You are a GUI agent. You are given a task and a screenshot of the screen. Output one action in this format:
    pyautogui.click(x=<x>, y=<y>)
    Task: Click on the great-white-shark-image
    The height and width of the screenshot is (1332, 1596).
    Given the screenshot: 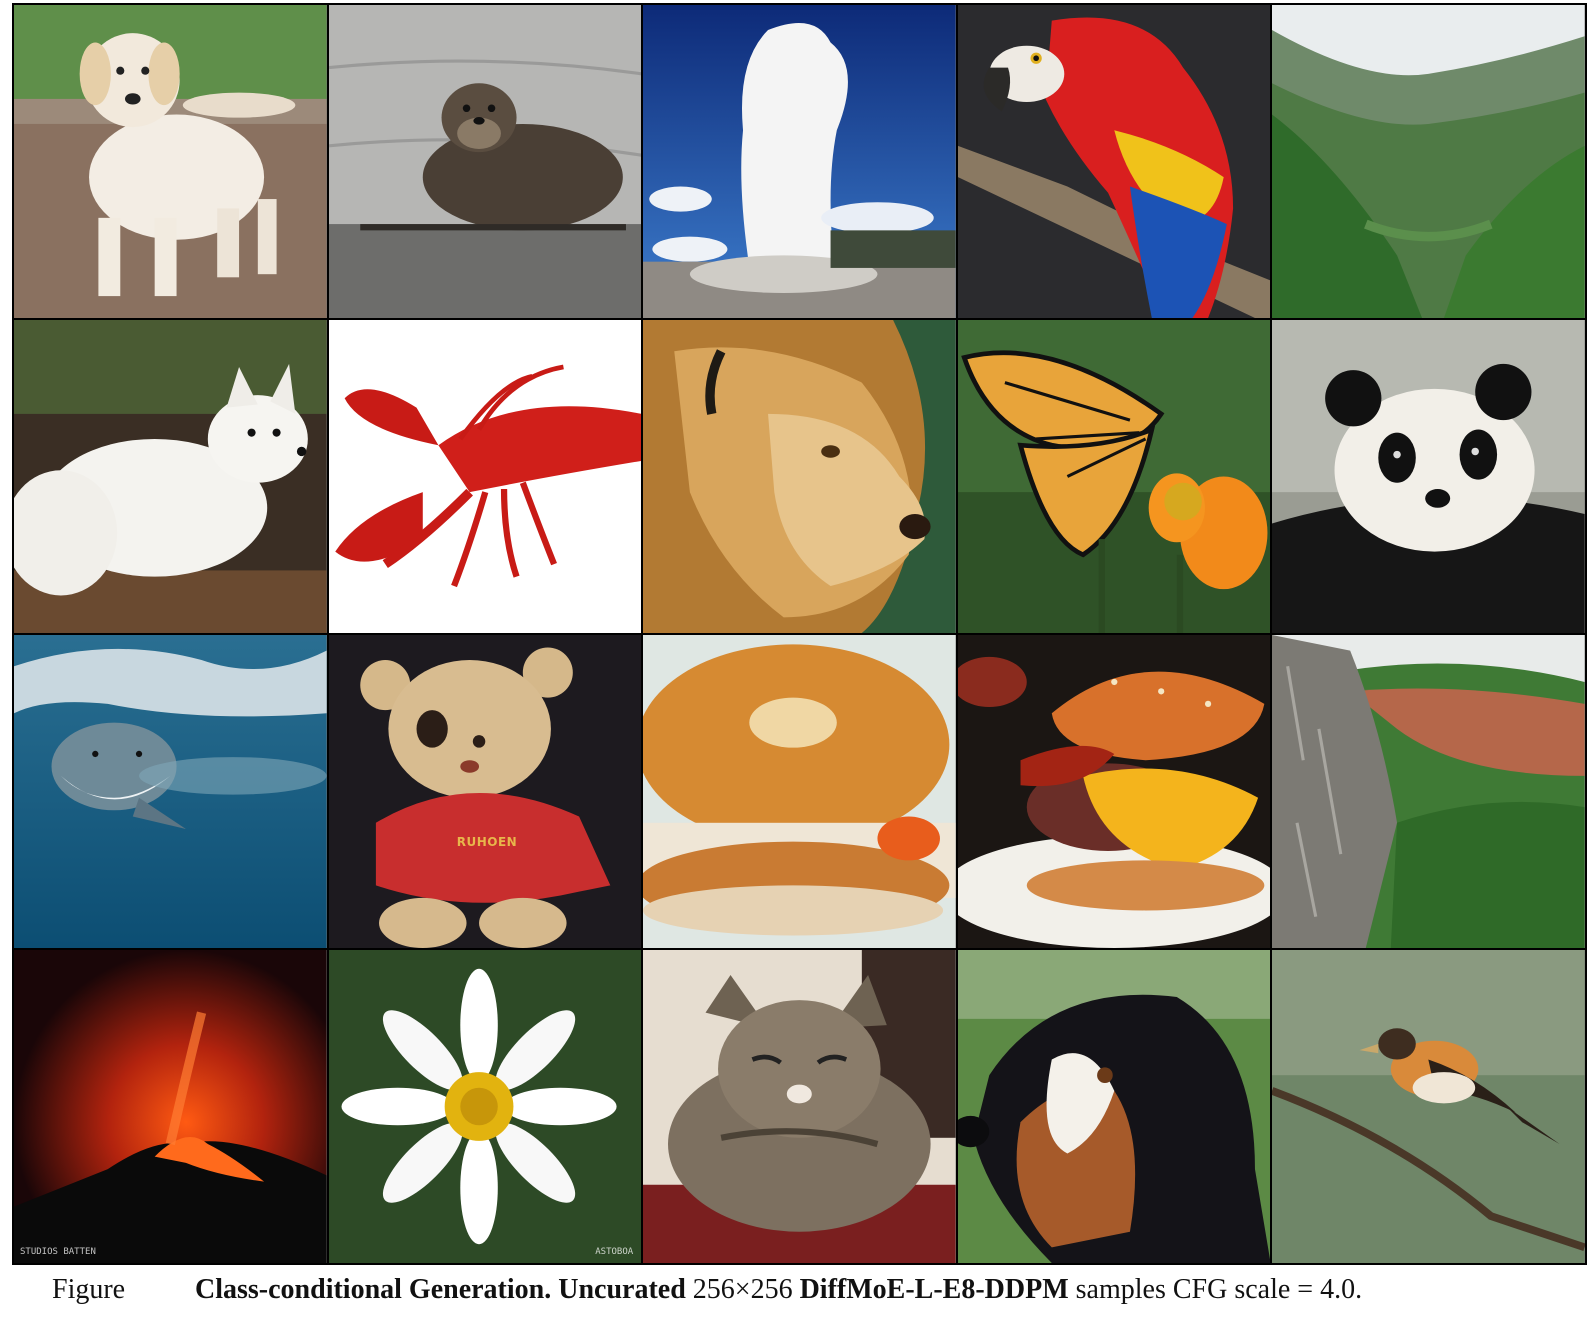 What is the action you would take?
    pyautogui.click(x=170, y=791)
    